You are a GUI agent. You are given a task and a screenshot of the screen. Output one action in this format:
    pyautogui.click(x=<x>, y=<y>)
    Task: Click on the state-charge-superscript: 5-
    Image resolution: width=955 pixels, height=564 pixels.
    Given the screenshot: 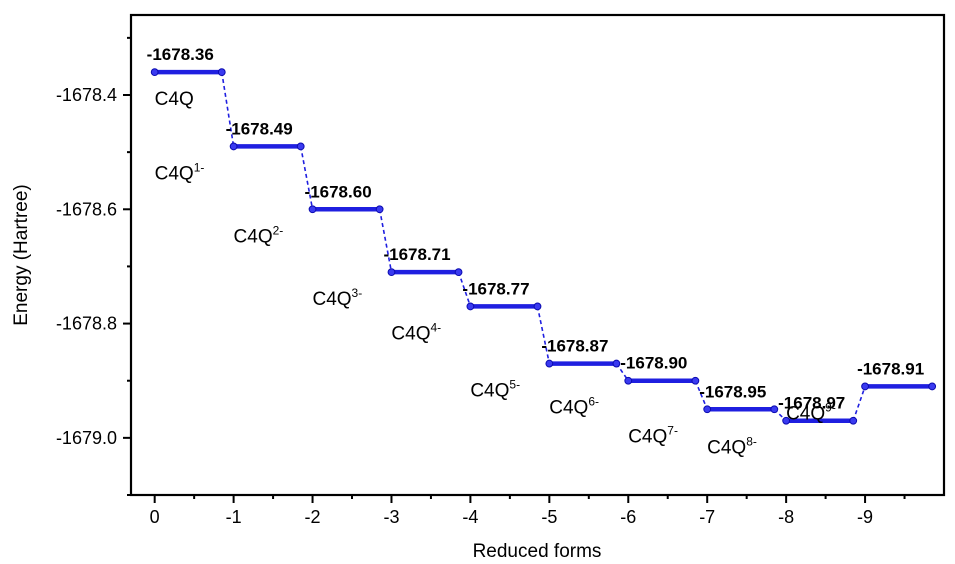 What is the action you would take?
    pyautogui.click(x=514, y=385)
    